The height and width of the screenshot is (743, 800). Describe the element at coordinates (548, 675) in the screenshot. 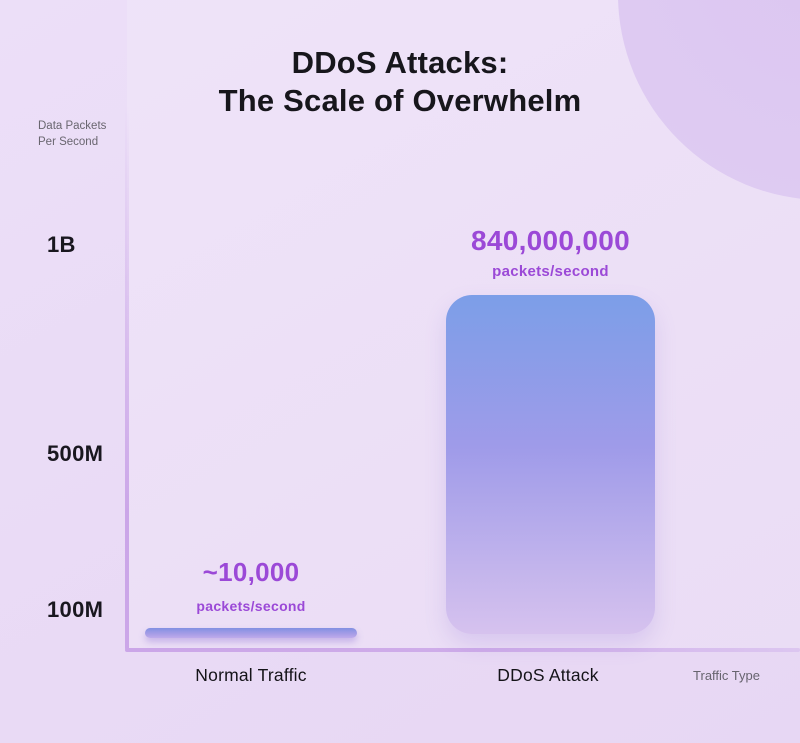

I see `x-category-ddos-attack: DDoS Attack` at that location.